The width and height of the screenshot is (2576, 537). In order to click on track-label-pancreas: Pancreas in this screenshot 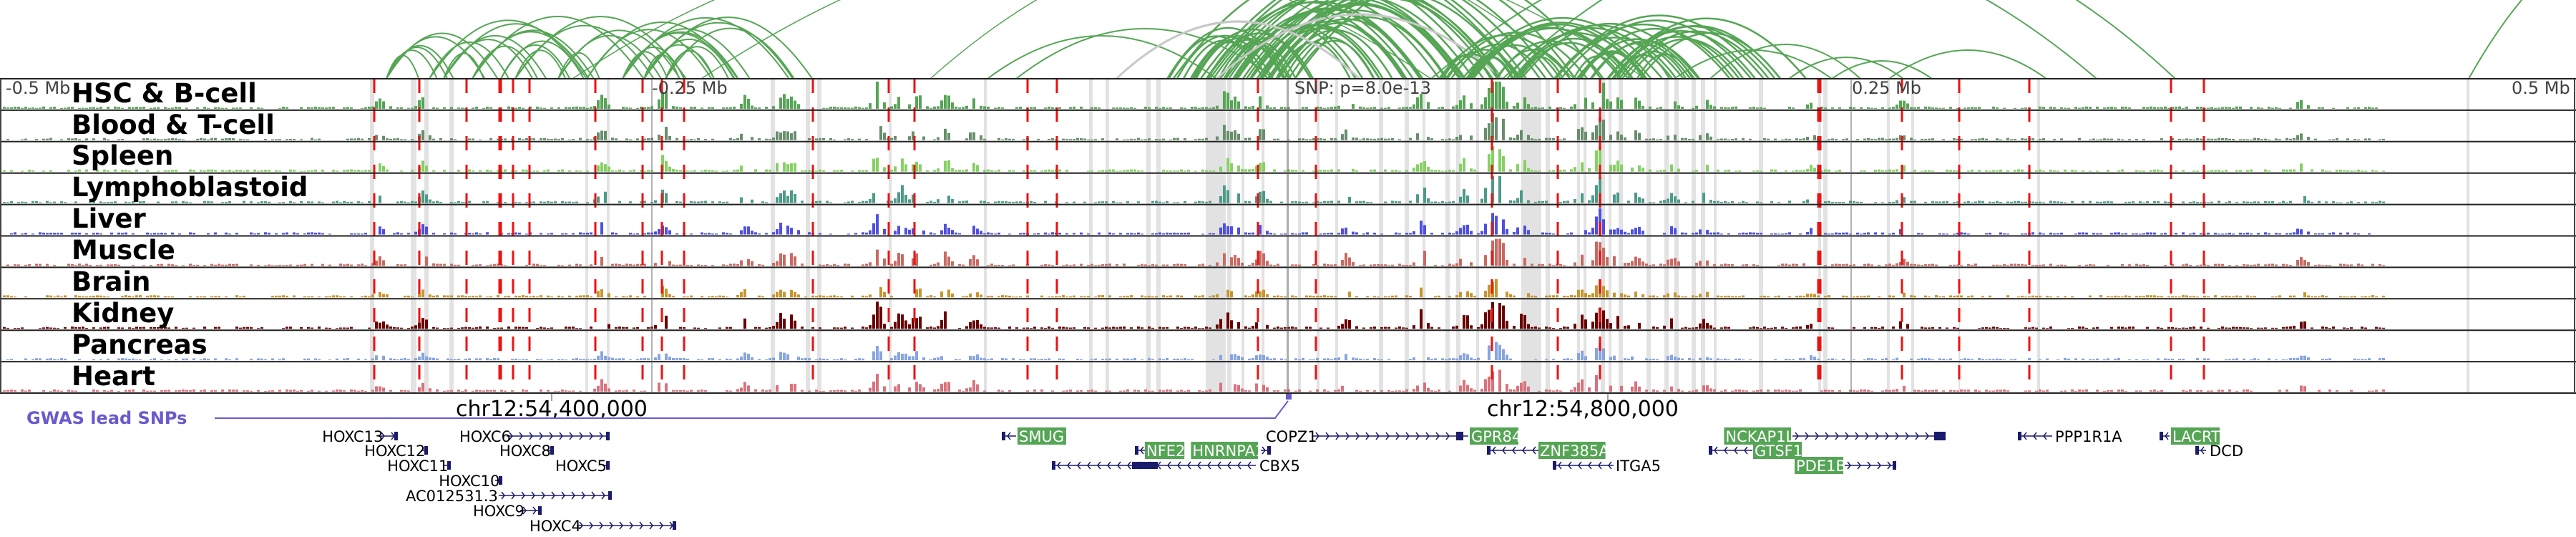, I will do `click(140, 344)`.